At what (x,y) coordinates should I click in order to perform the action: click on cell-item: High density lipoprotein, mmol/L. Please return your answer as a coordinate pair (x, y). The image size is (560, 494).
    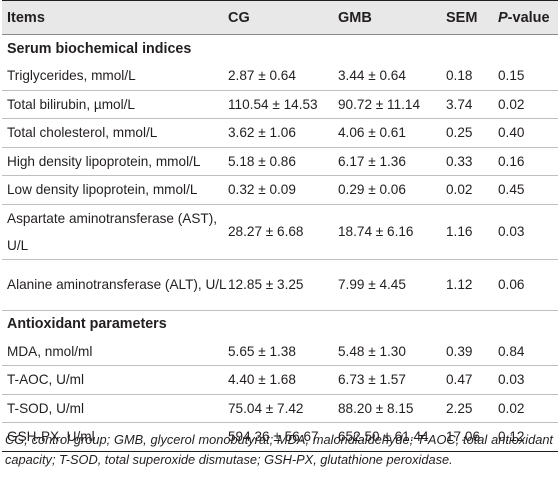
    Looking at the image, I should click on (115, 161).